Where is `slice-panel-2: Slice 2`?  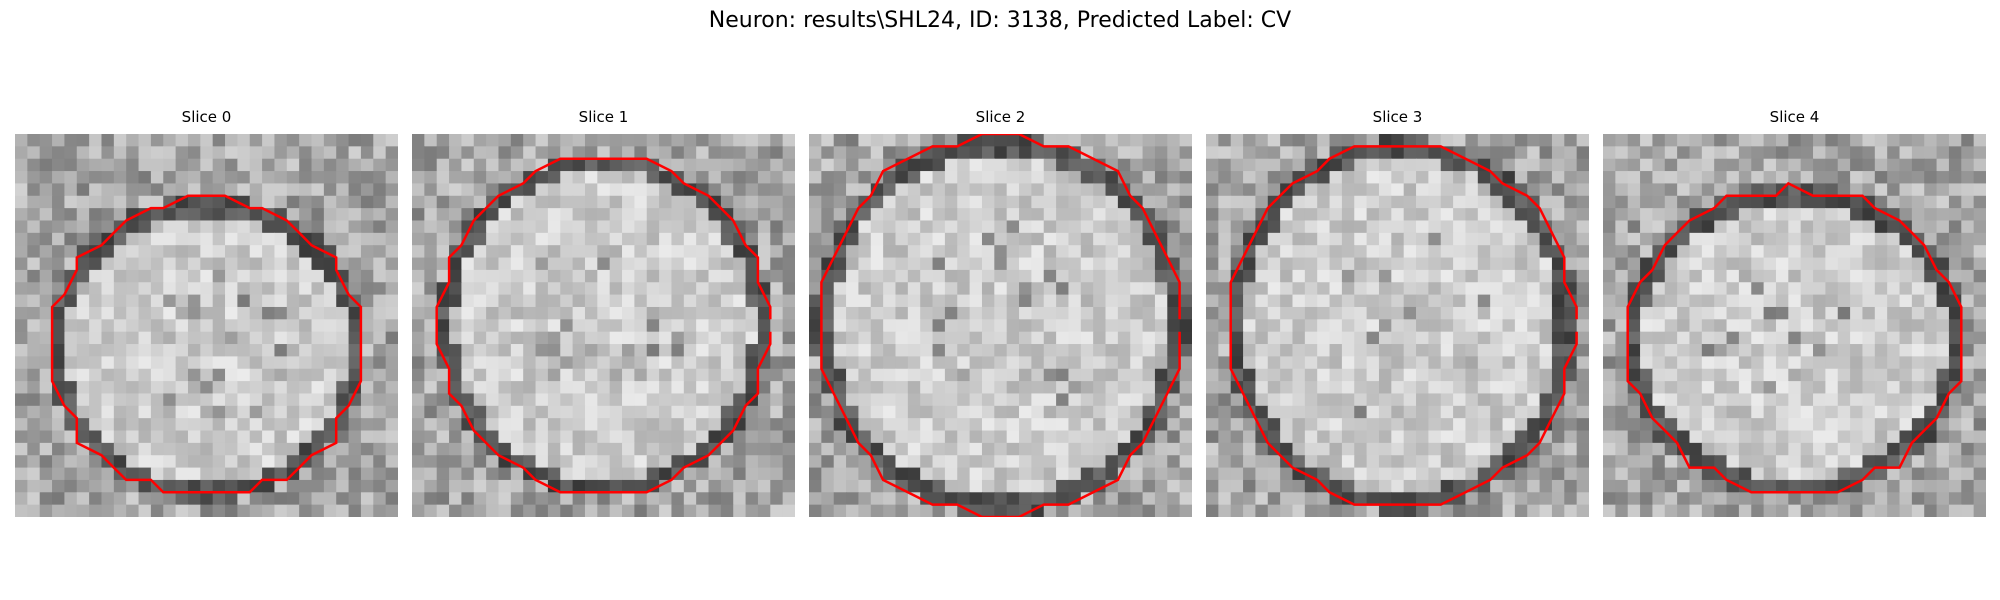
slice-panel-2: Slice 2 is located at coordinates (1000, 313).